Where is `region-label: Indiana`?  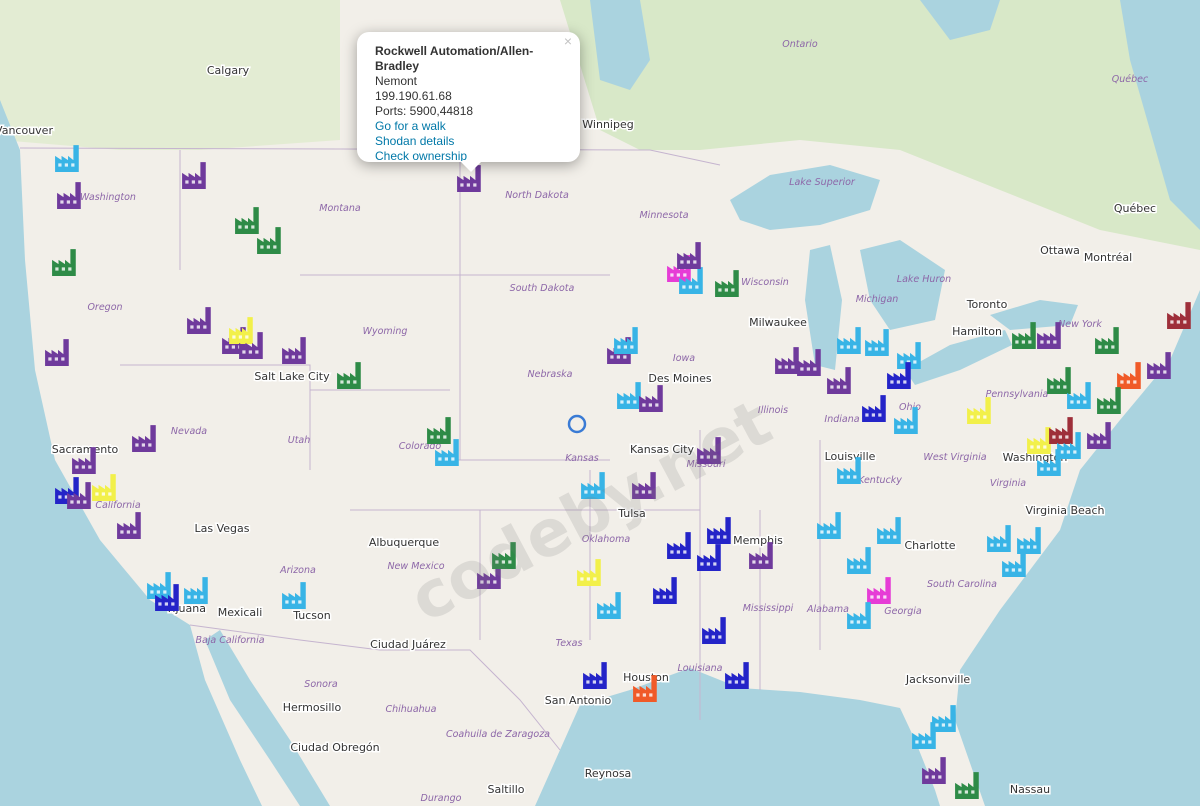
region-label: Indiana is located at coordinates (841, 419).